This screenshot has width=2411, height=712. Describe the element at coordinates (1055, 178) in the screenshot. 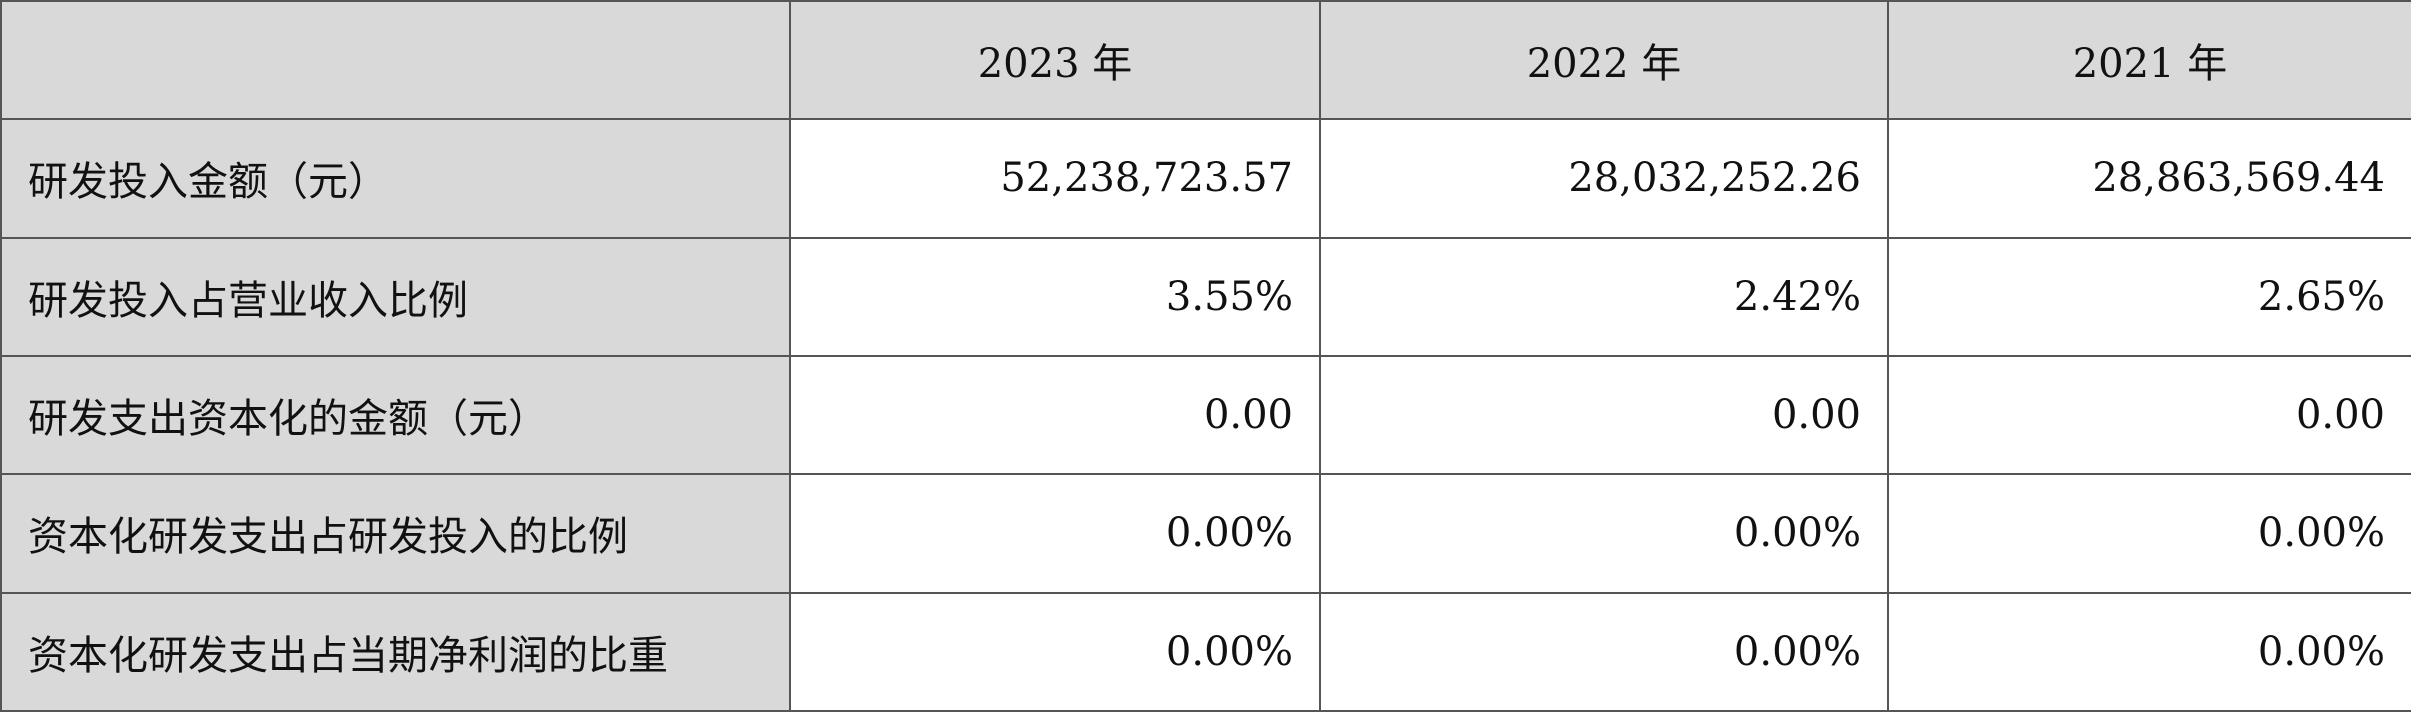

I see `value-cell: 52,238,723.57` at that location.